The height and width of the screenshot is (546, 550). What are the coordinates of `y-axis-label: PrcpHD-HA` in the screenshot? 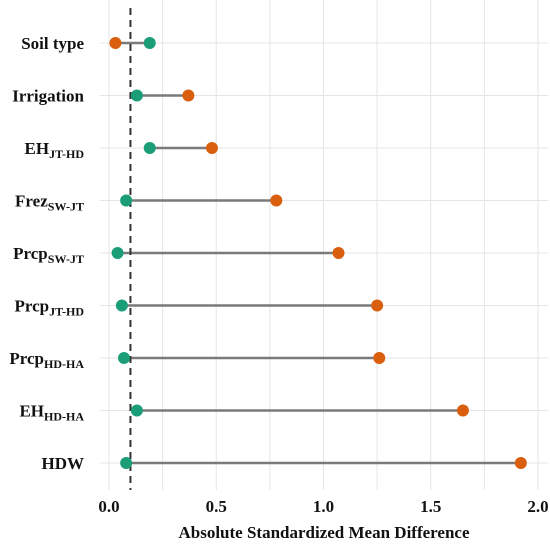 It's located at (46, 360).